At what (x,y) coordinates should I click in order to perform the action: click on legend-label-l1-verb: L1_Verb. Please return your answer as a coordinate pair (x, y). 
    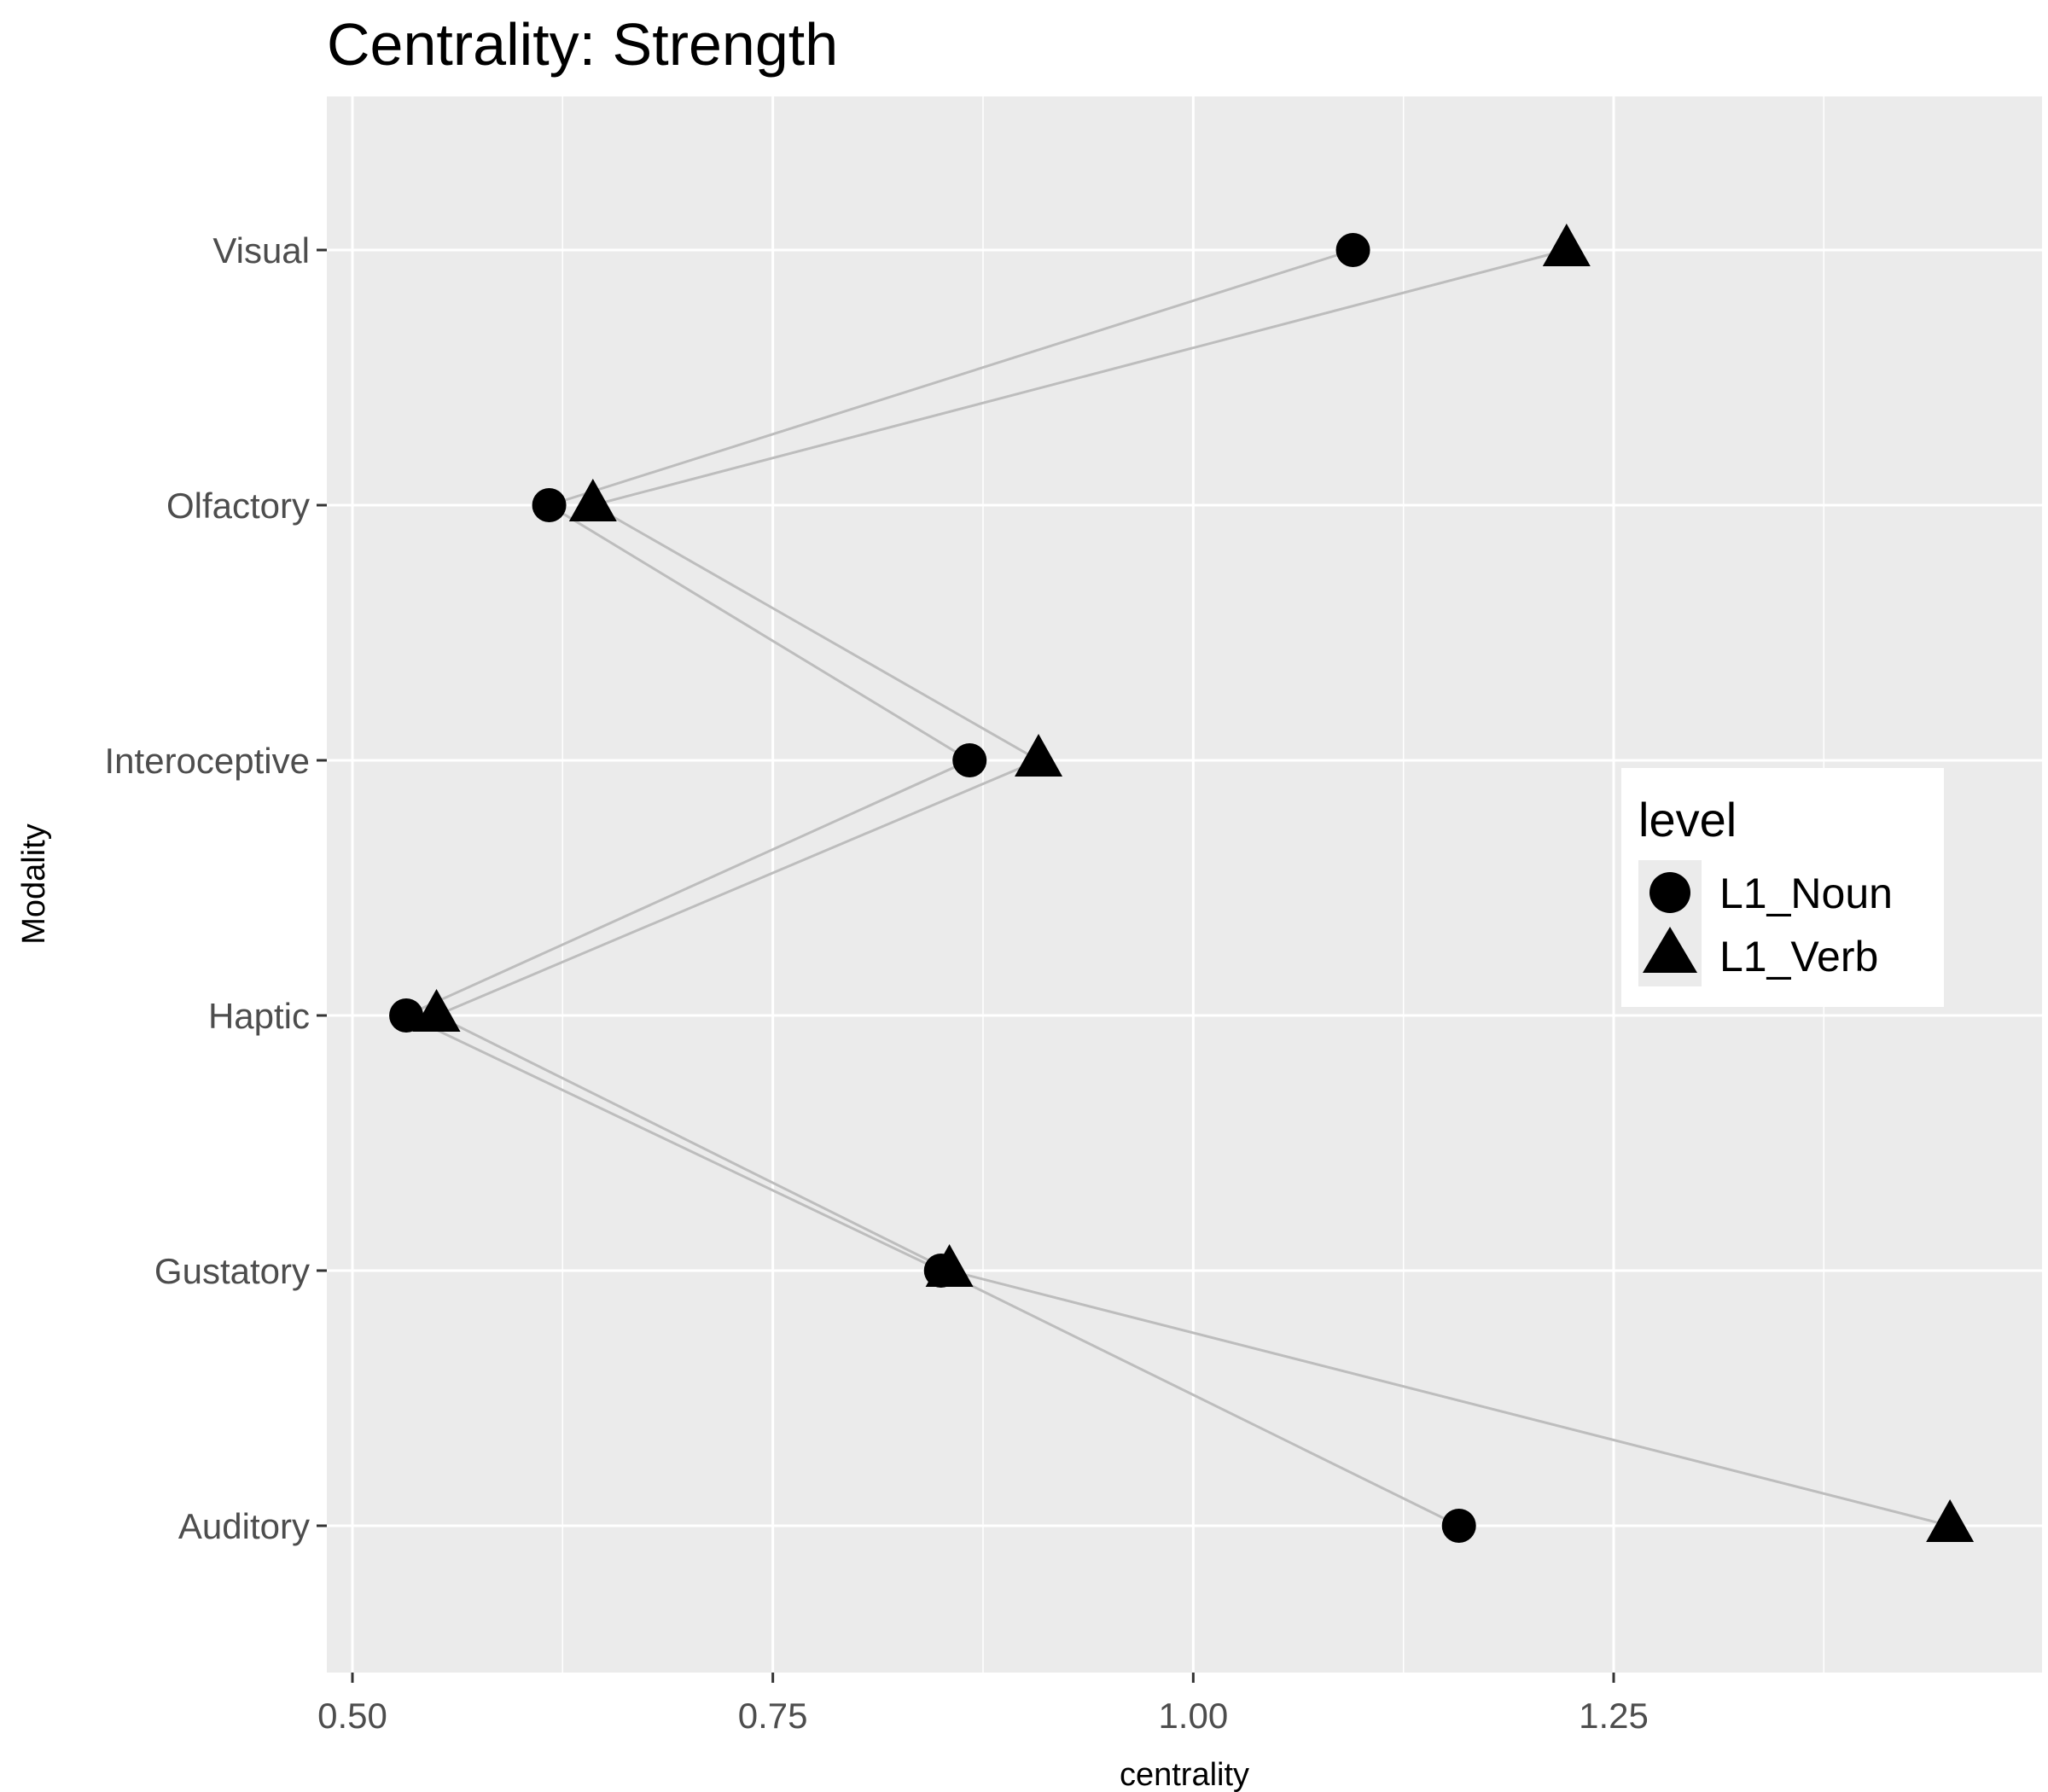
    Looking at the image, I should click on (1799, 957).